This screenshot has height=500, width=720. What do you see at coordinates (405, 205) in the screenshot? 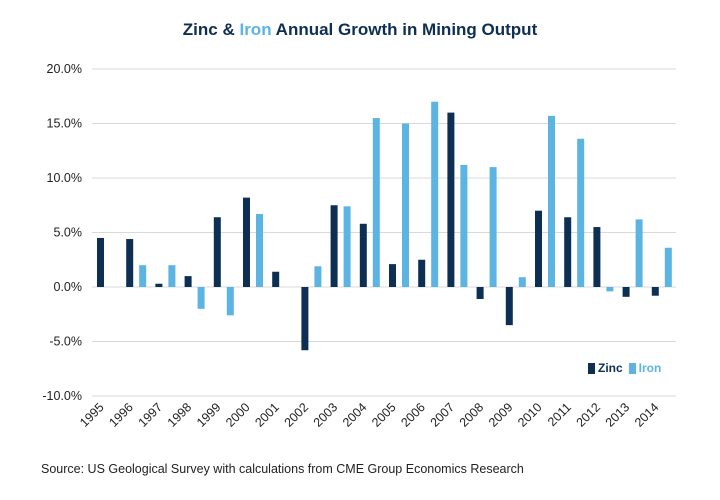
I see `bar-iron-2005` at bounding box center [405, 205].